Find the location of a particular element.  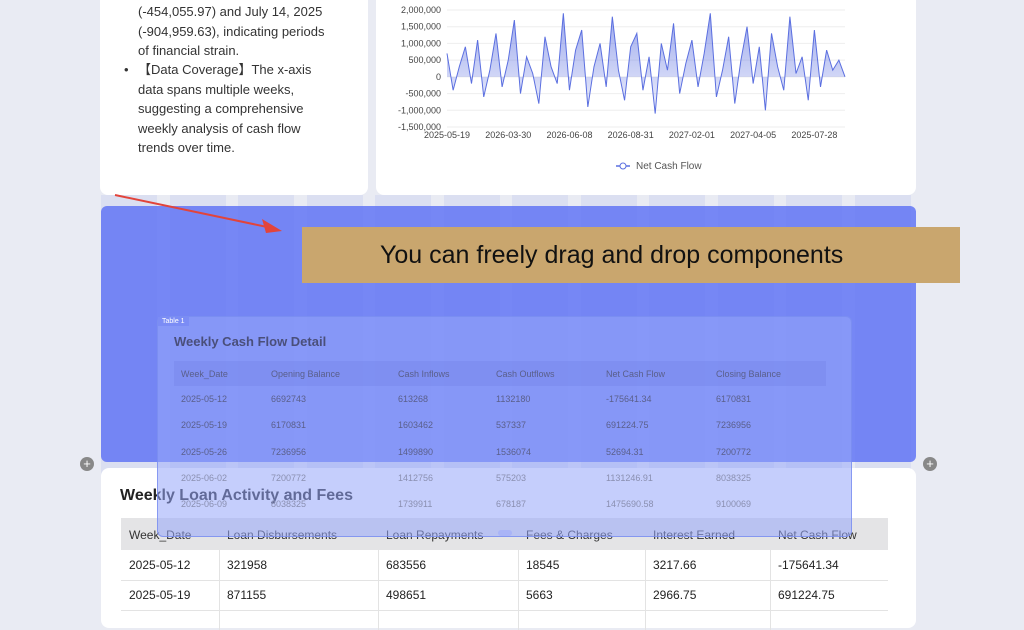

y-tick-label: 2,000,000 is located at coordinates (421, 10).